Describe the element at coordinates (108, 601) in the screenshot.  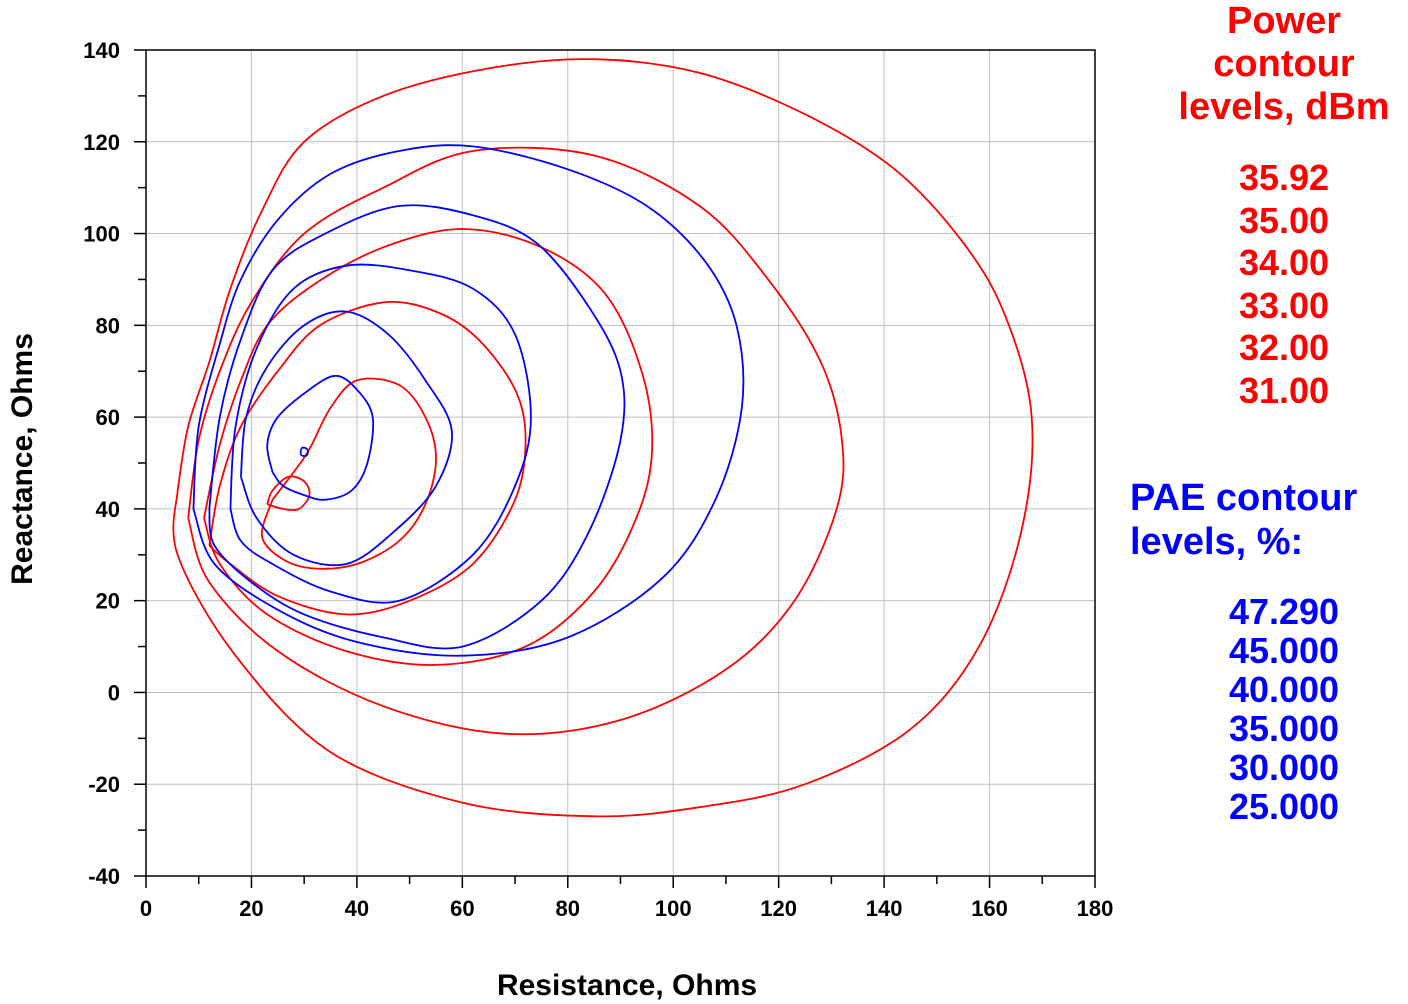
I see `y-tick-label: 20` at that location.